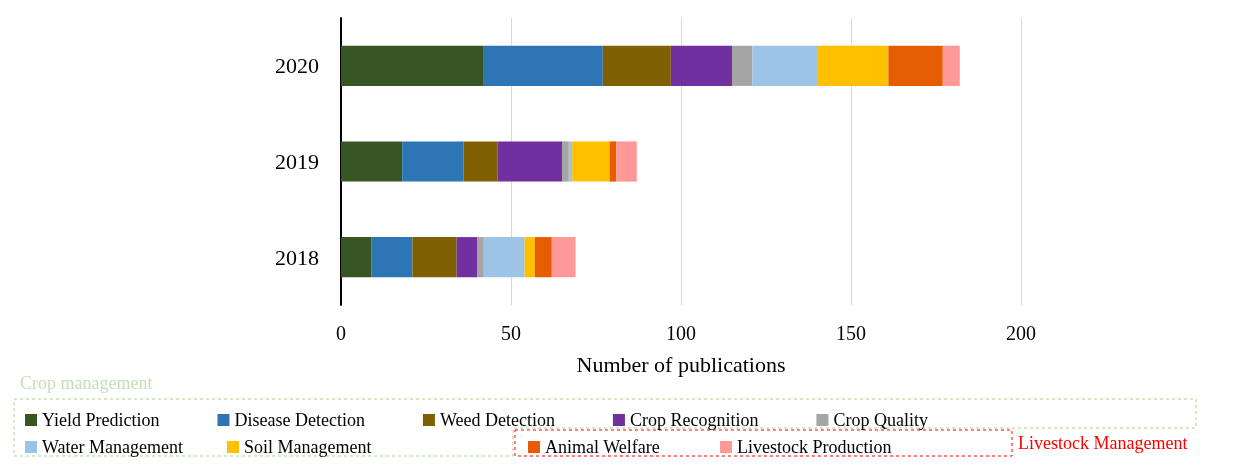 Image resolution: width=1256 pixels, height=470 pixels. I want to click on x-axis-title: Number of publications, so click(681, 364).